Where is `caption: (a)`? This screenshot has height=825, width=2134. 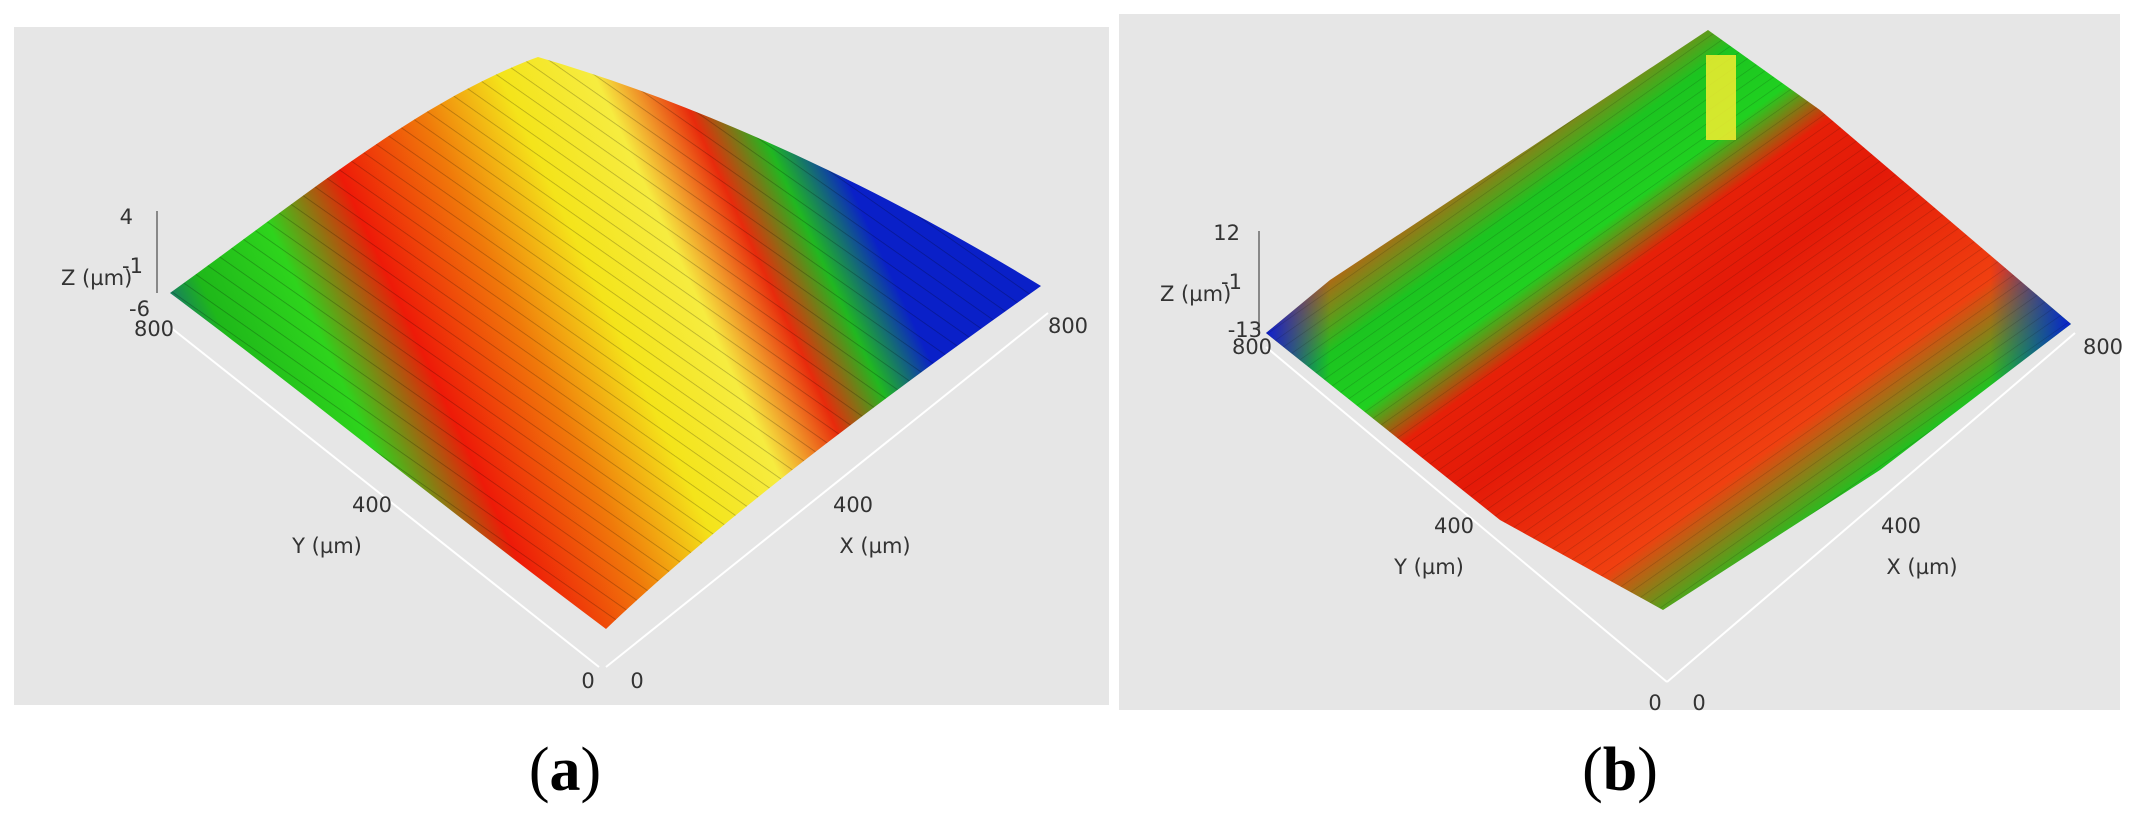 caption: (a) is located at coordinates (565, 770).